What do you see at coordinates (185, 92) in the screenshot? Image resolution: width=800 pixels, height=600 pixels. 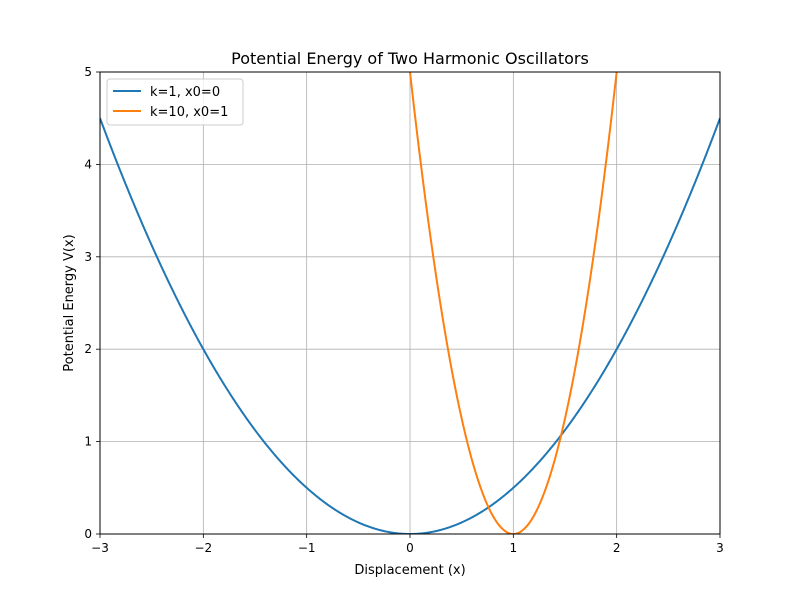 I see `legend-label-1: k=1, x0=0` at bounding box center [185, 92].